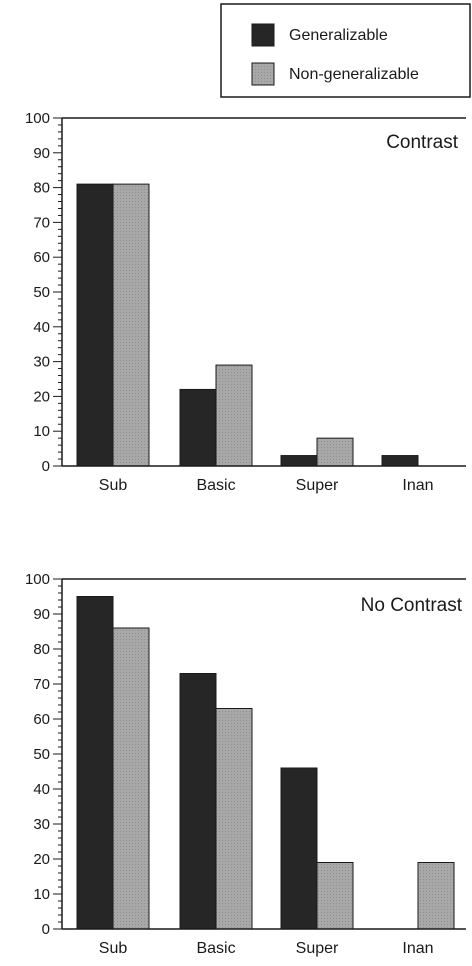 The image size is (472, 966). Describe the element at coordinates (338, 35) in the screenshot. I see `legend-label-generalizable: Generalizable` at that location.